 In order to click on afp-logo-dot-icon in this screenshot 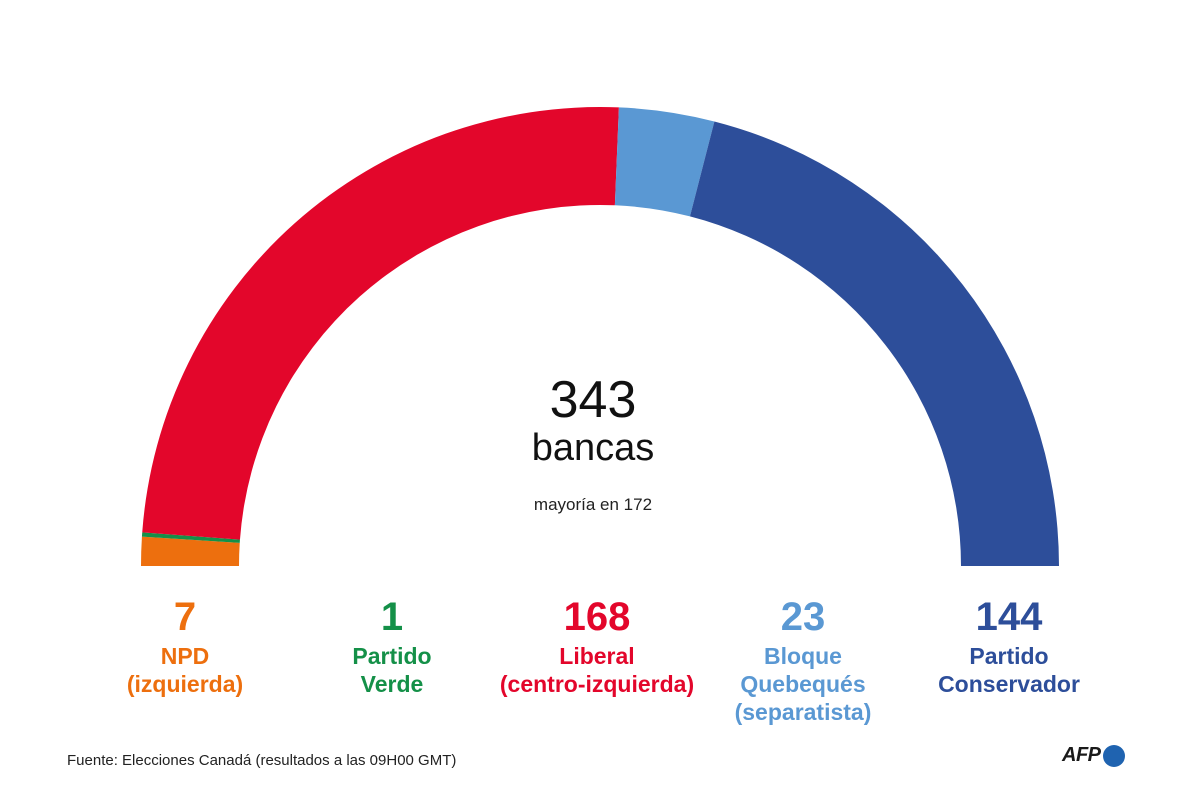, I will do `click(1113, 755)`.